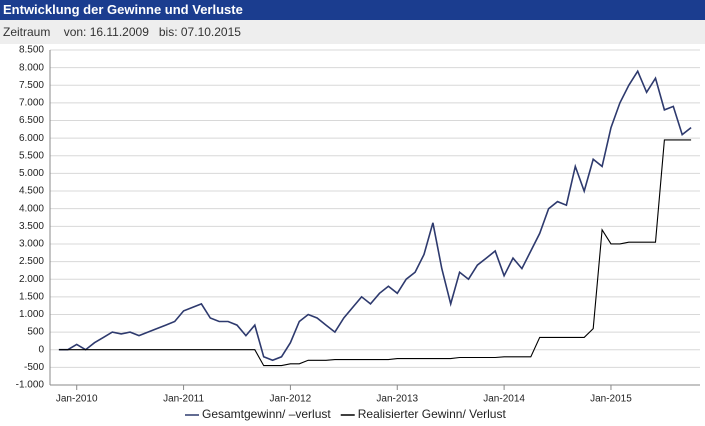  What do you see at coordinates (266, 414) in the screenshot?
I see `legend-label: Gesamtgewinn/ –verlust` at bounding box center [266, 414].